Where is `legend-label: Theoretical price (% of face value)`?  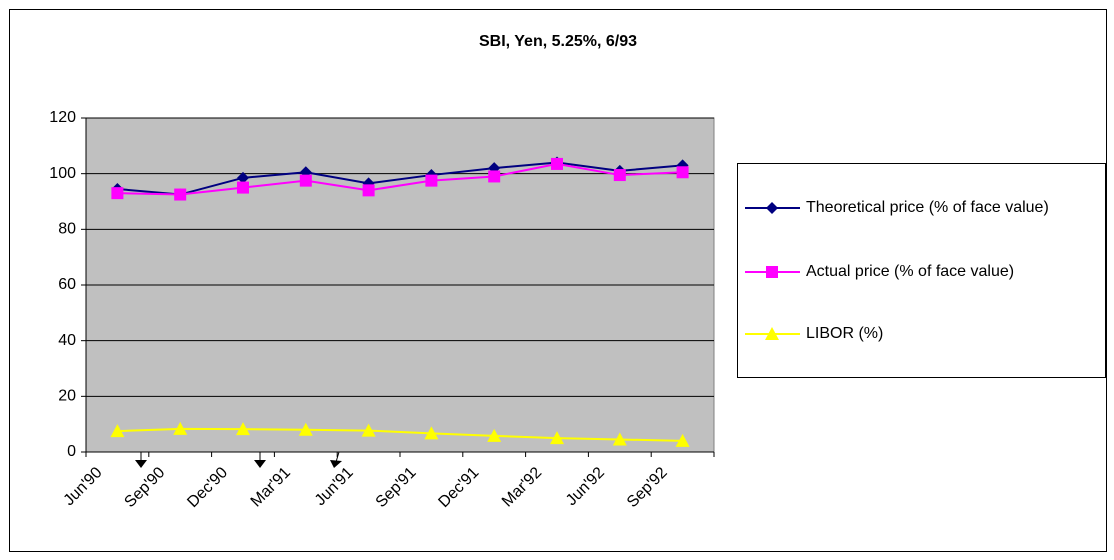 legend-label: Theoretical price (% of face value) is located at coordinates (927, 207).